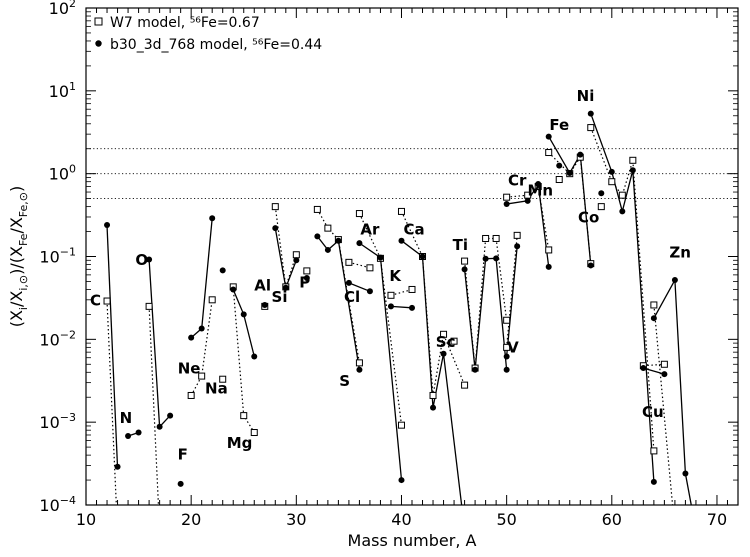 The height and width of the screenshot is (557, 750). What do you see at coordinates (296, 519) in the screenshot?
I see `x-tick-label: 30` at bounding box center [296, 519].